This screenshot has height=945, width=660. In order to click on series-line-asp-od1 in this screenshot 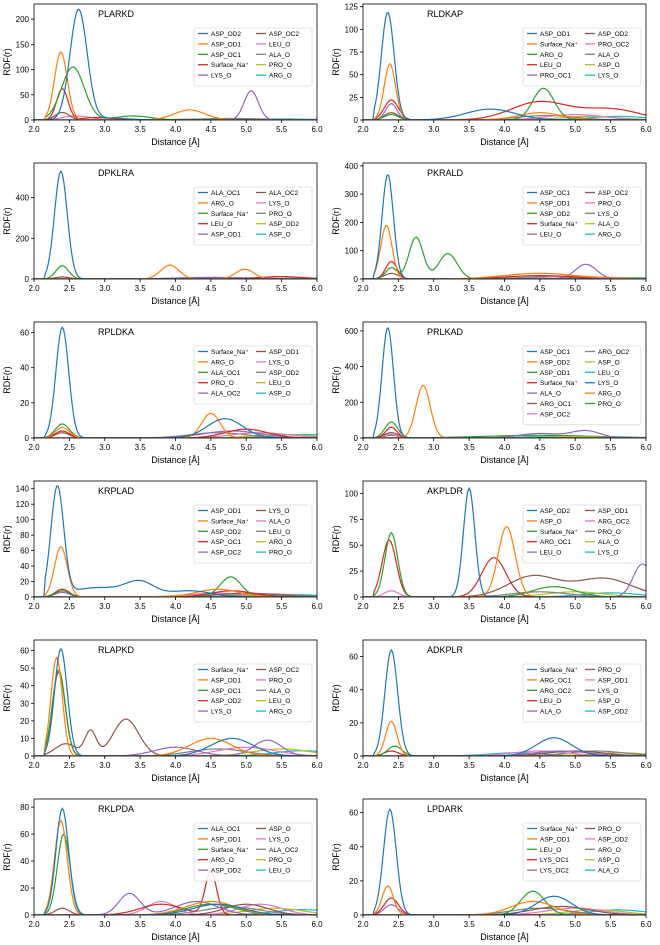, I will do `click(504, 585)`.